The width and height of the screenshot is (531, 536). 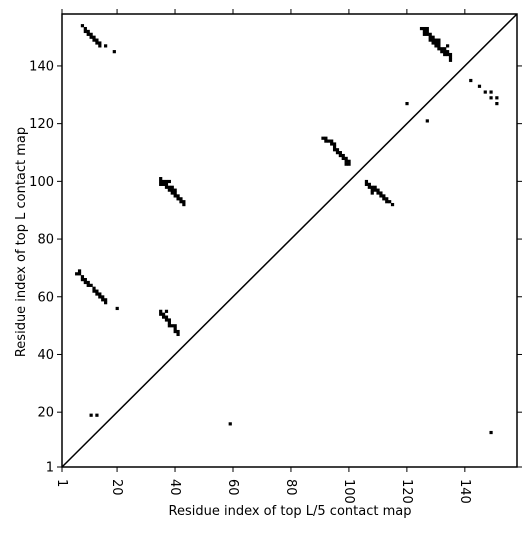 I want to click on x-tick-label: 120, so click(x=406, y=491).